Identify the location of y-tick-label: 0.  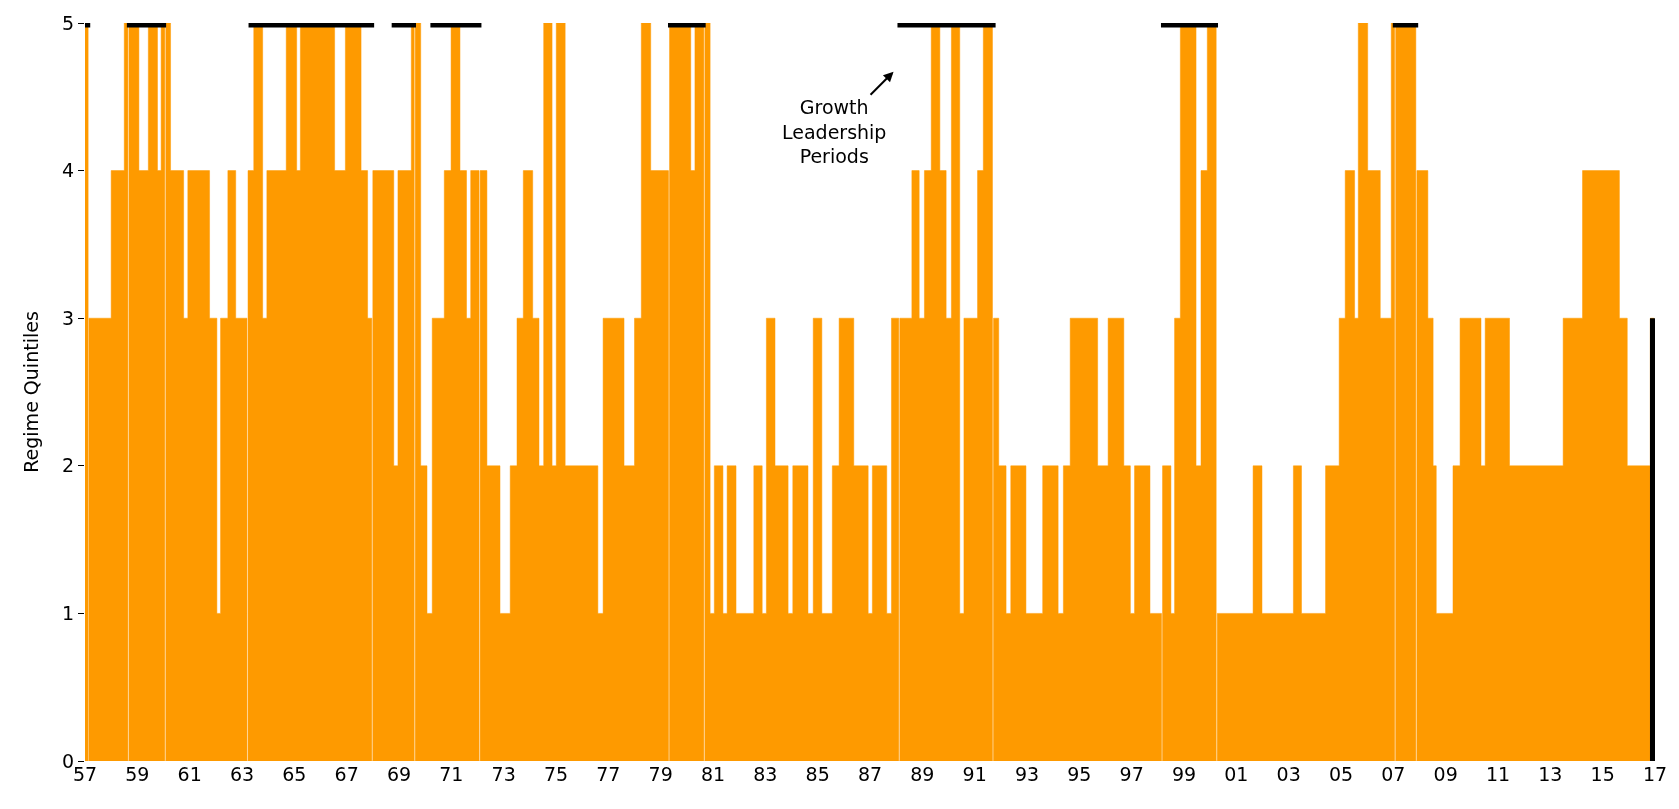
(68, 760).